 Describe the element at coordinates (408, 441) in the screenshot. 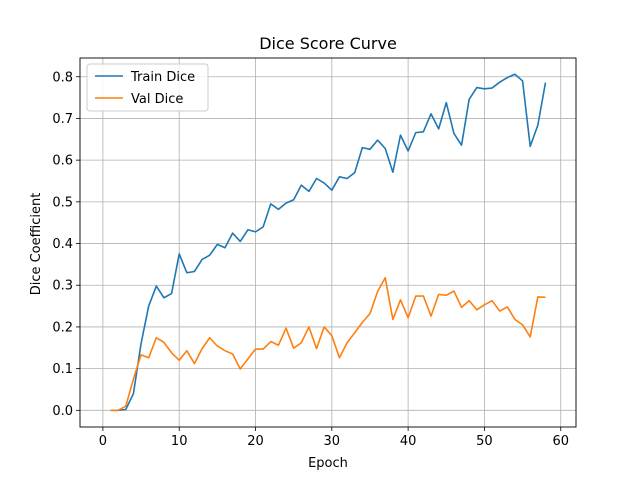

I see `x-tick-label: 40` at that location.